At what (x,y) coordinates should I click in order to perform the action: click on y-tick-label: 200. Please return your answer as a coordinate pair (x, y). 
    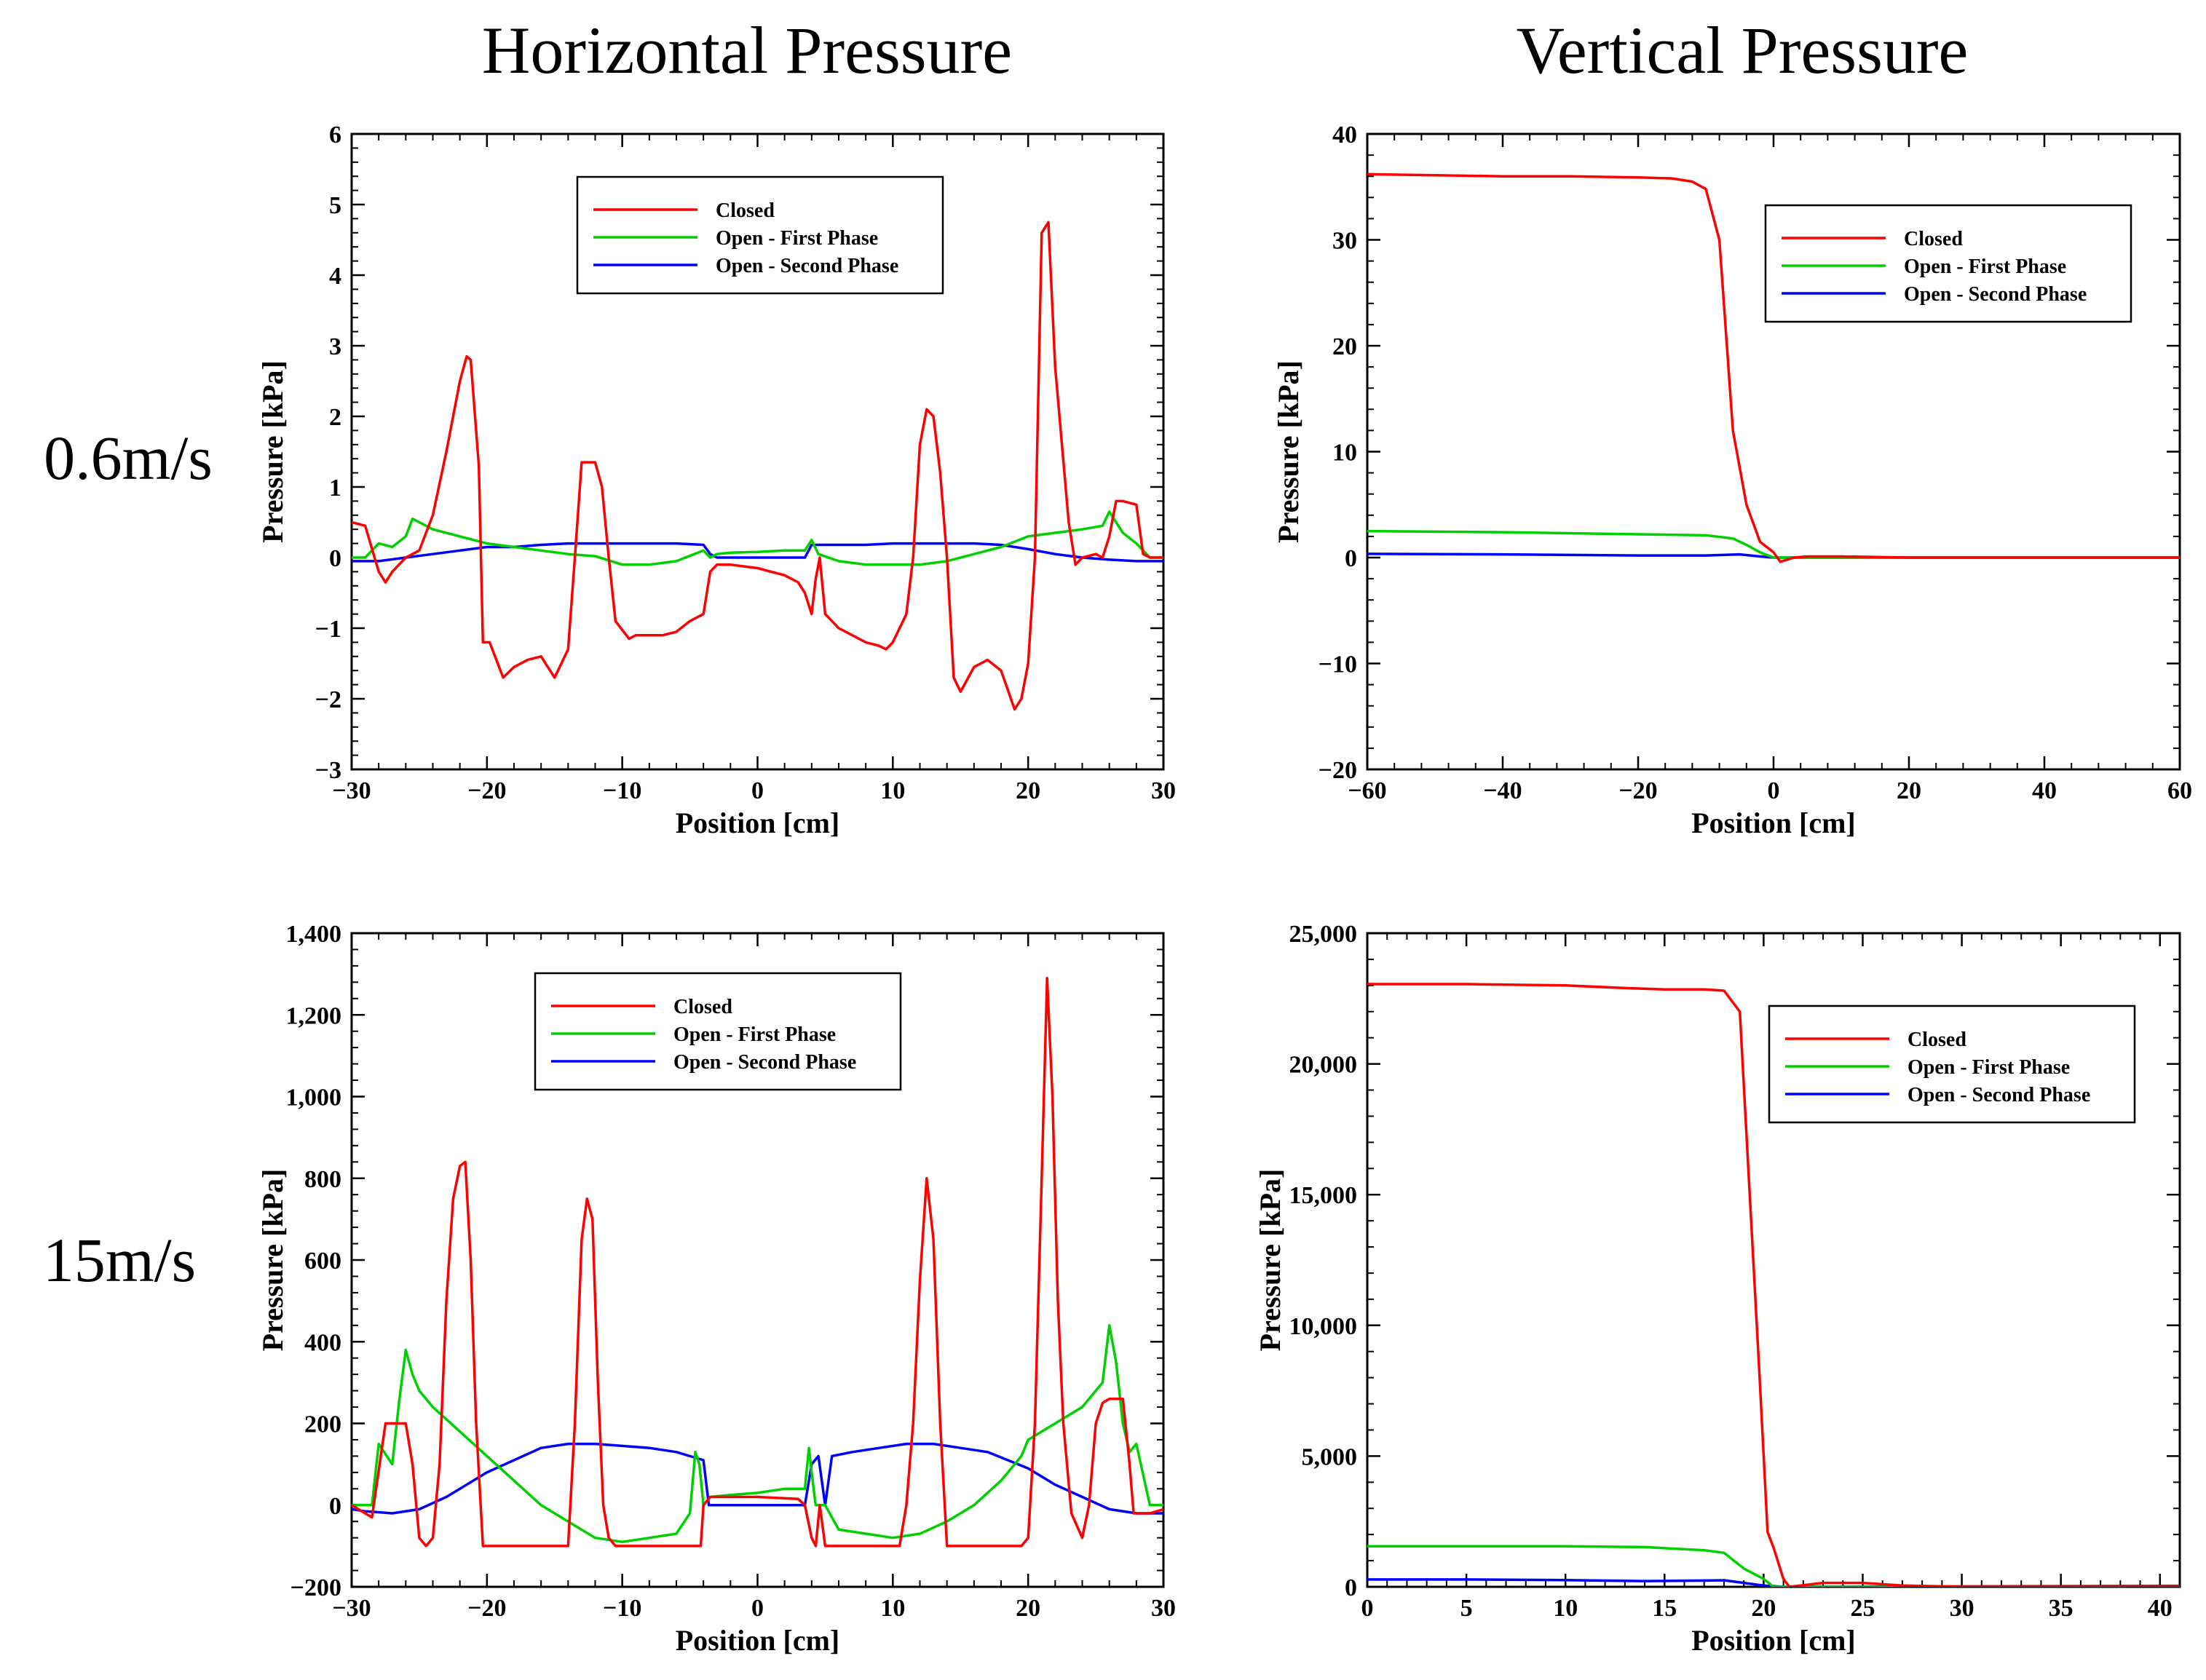
    Looking at the image, I should click on (322, 1424).